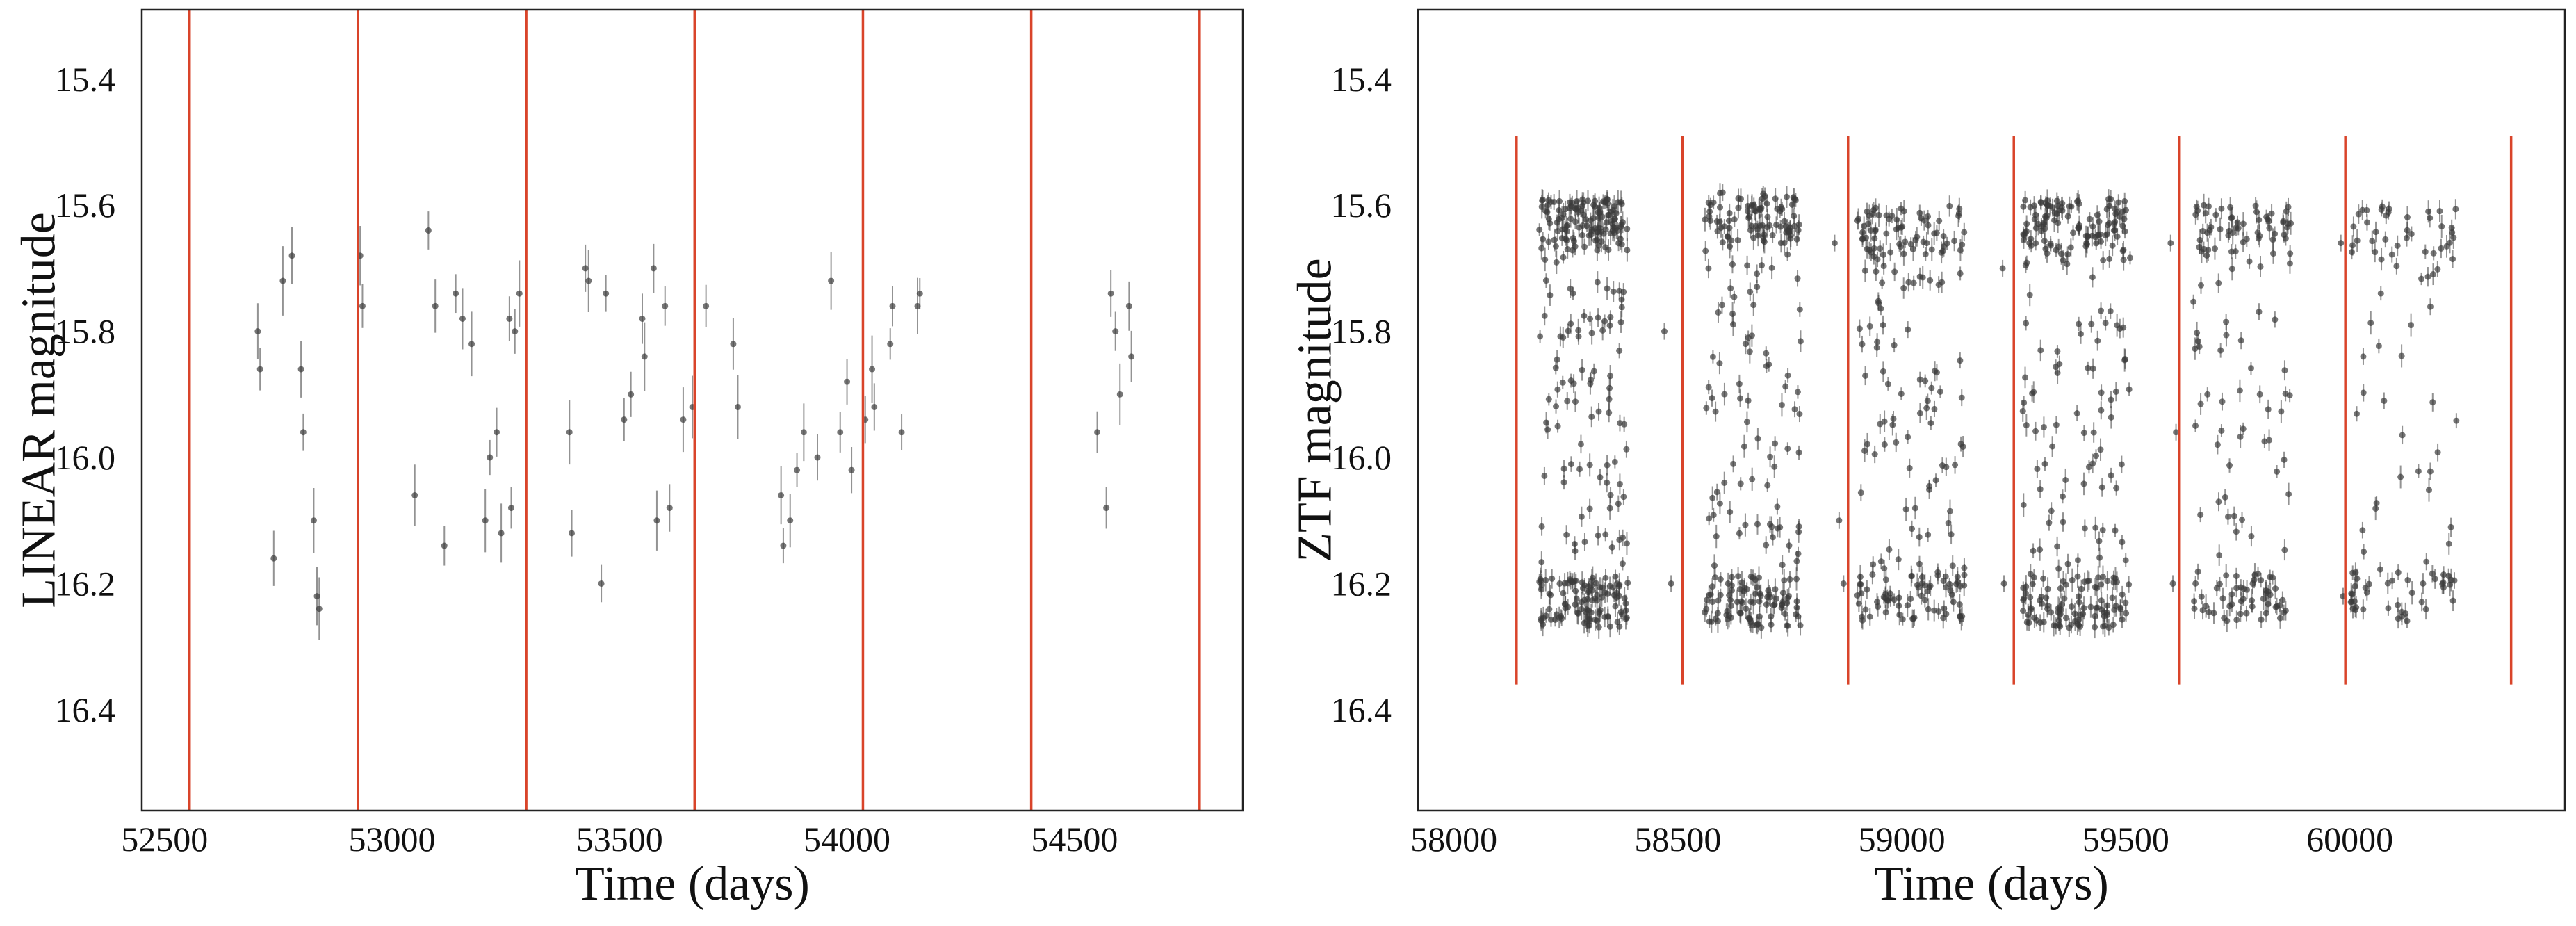  What do you see at coordinates (39, 410) in the screenshot?
I see `y-axis-label: LINEAR magnitude` at bounding box center [39, 410].